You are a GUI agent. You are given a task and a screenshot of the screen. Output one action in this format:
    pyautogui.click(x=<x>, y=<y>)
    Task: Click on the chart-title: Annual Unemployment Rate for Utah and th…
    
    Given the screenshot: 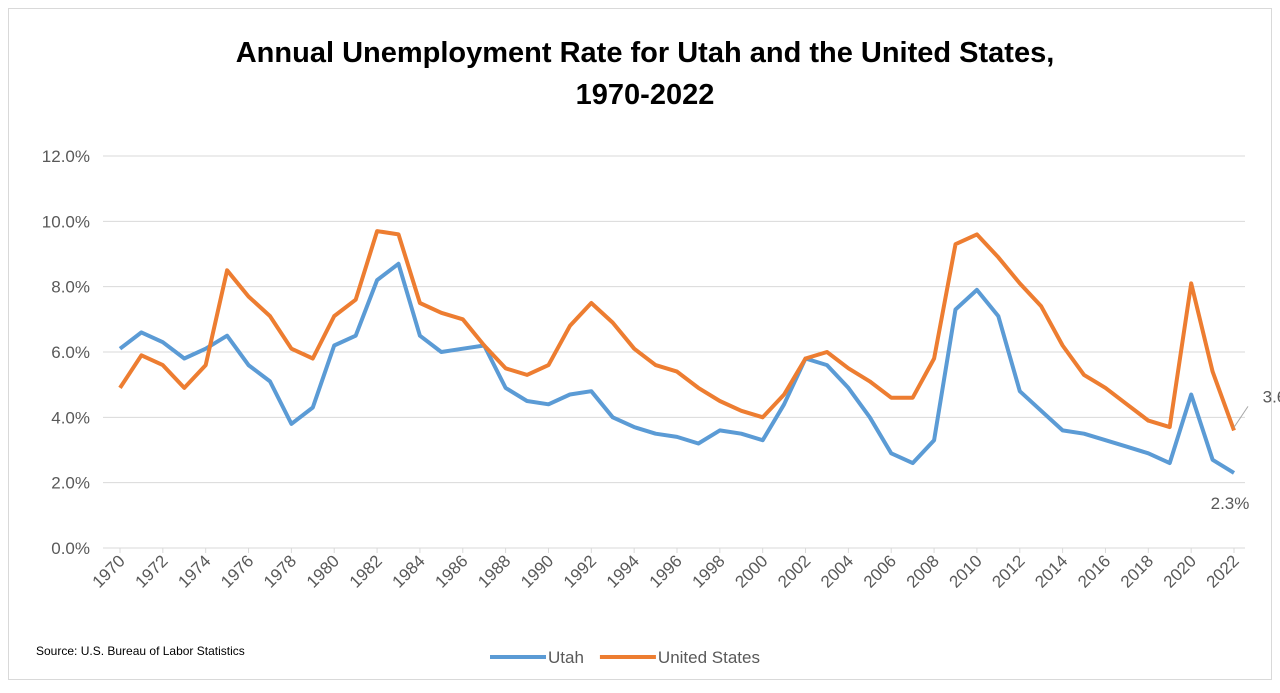 What is the action you would take?
    pyautogui.click(x=645, y=53)
    